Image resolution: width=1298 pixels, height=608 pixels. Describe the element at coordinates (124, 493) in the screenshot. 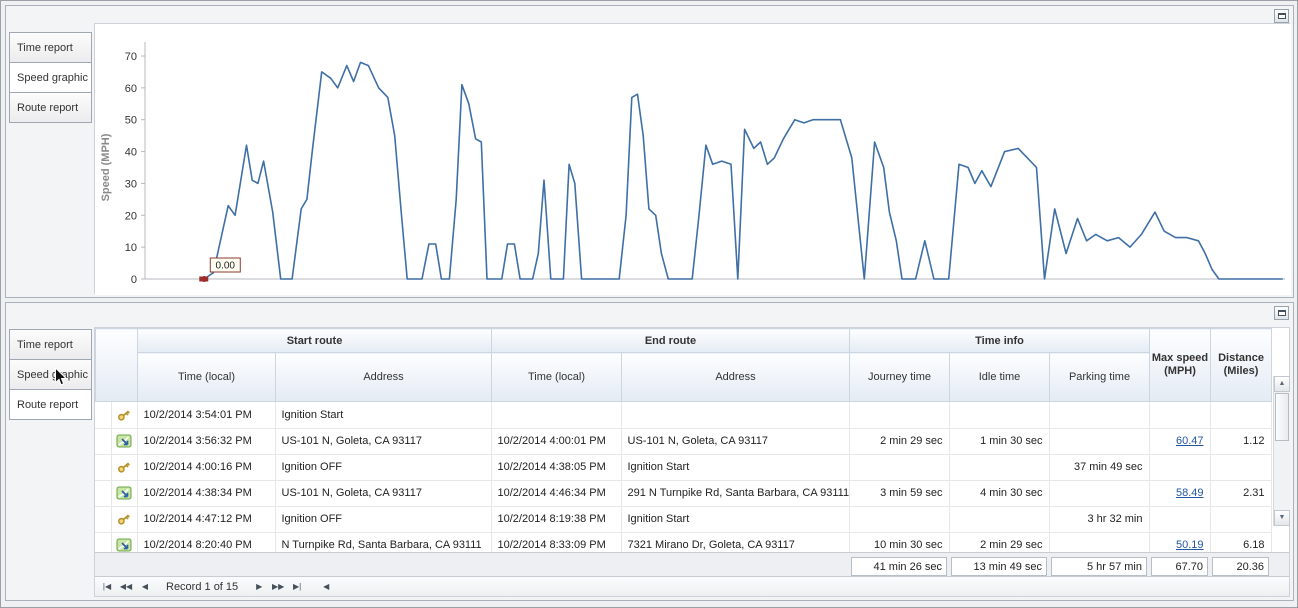

I see `route-icon` at that location.